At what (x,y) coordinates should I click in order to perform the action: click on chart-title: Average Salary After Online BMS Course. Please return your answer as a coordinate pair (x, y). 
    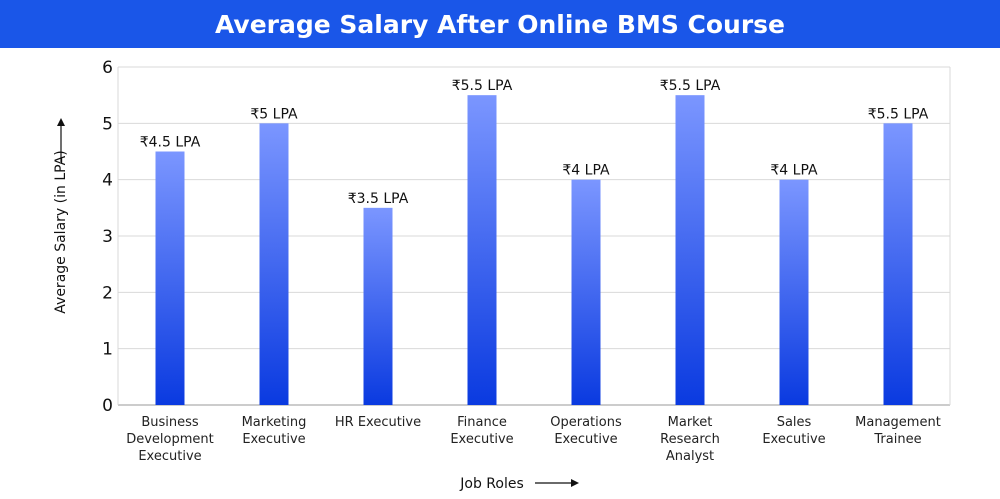
    Looking at the image, I should click on (500, 24).